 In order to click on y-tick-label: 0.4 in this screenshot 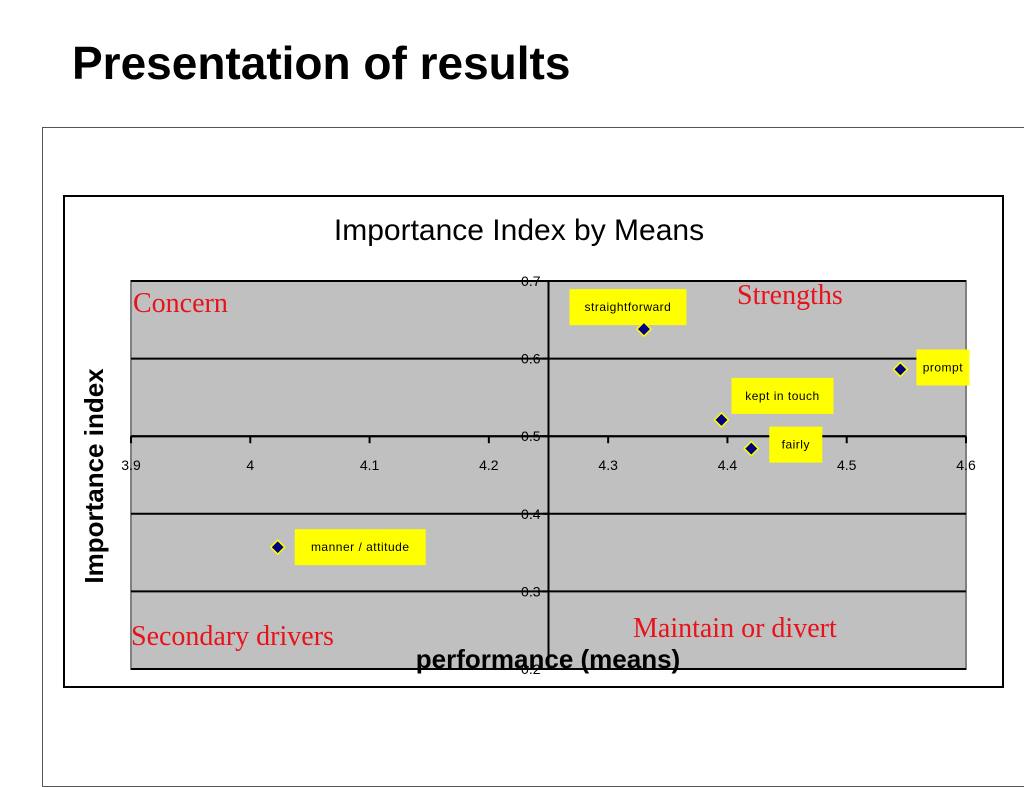, I will do `click(531, 514)`.